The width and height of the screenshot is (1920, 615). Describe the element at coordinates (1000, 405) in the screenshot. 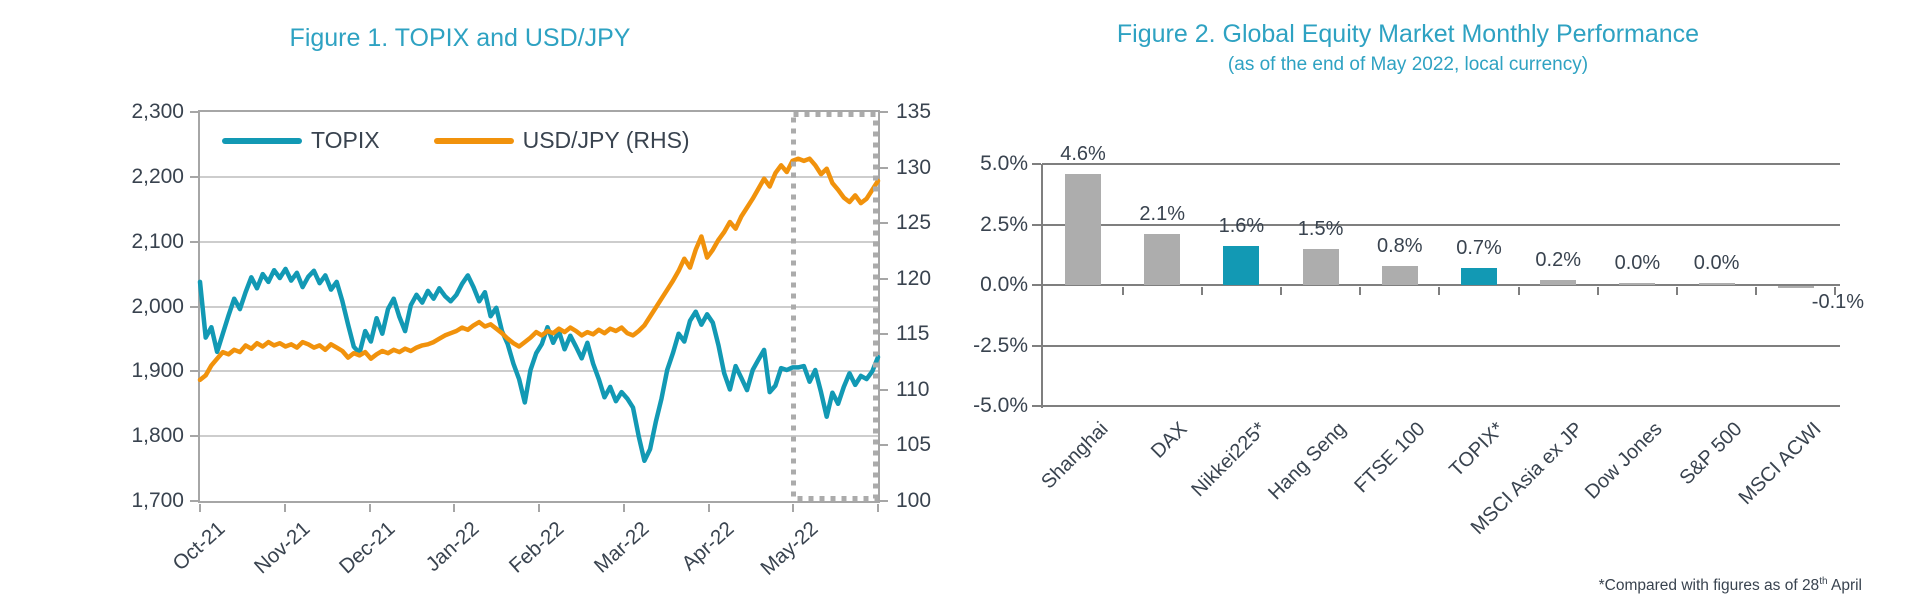

I see `fig2-y-axis-label: -5.0%` at that location.